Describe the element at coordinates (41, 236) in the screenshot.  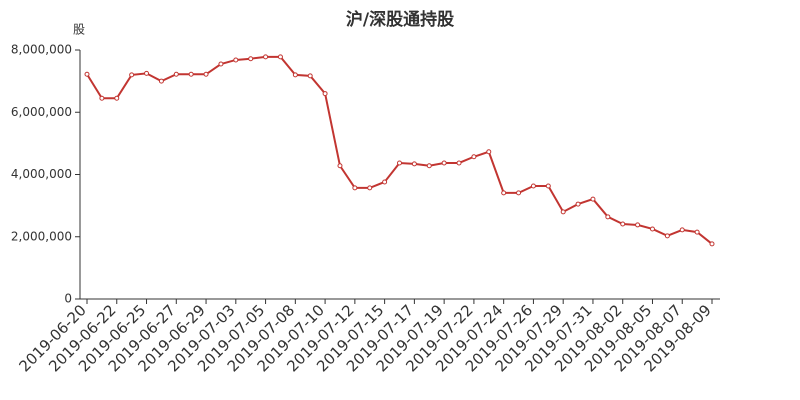
I see `y-tick-label: 2,000,000` at that location.